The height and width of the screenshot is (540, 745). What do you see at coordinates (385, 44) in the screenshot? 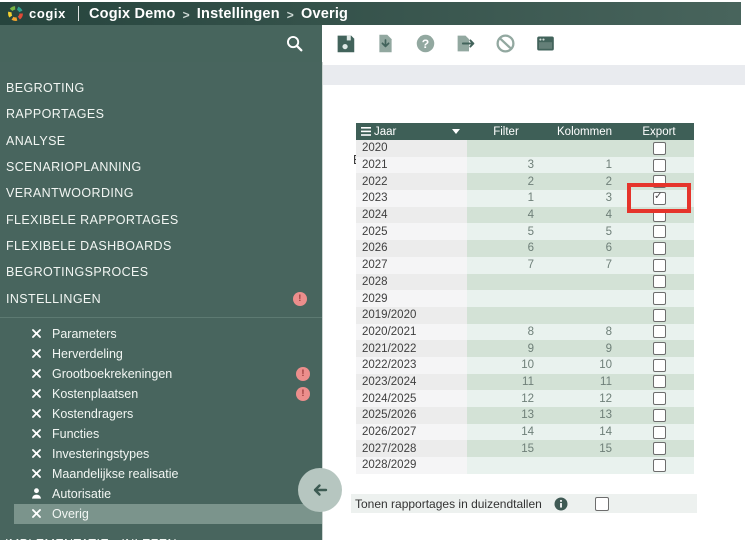
I see `download-file-button` at bounding box center [385, 44].